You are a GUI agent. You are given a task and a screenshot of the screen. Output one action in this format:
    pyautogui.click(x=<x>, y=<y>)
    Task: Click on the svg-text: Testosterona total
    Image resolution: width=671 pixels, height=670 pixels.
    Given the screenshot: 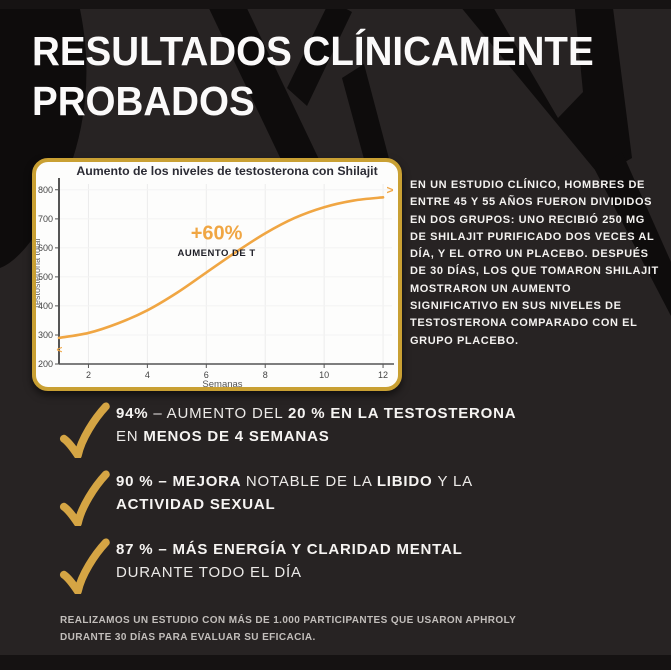 What is the action you would take?
    pyautogui.click(x=39, y=273)
    